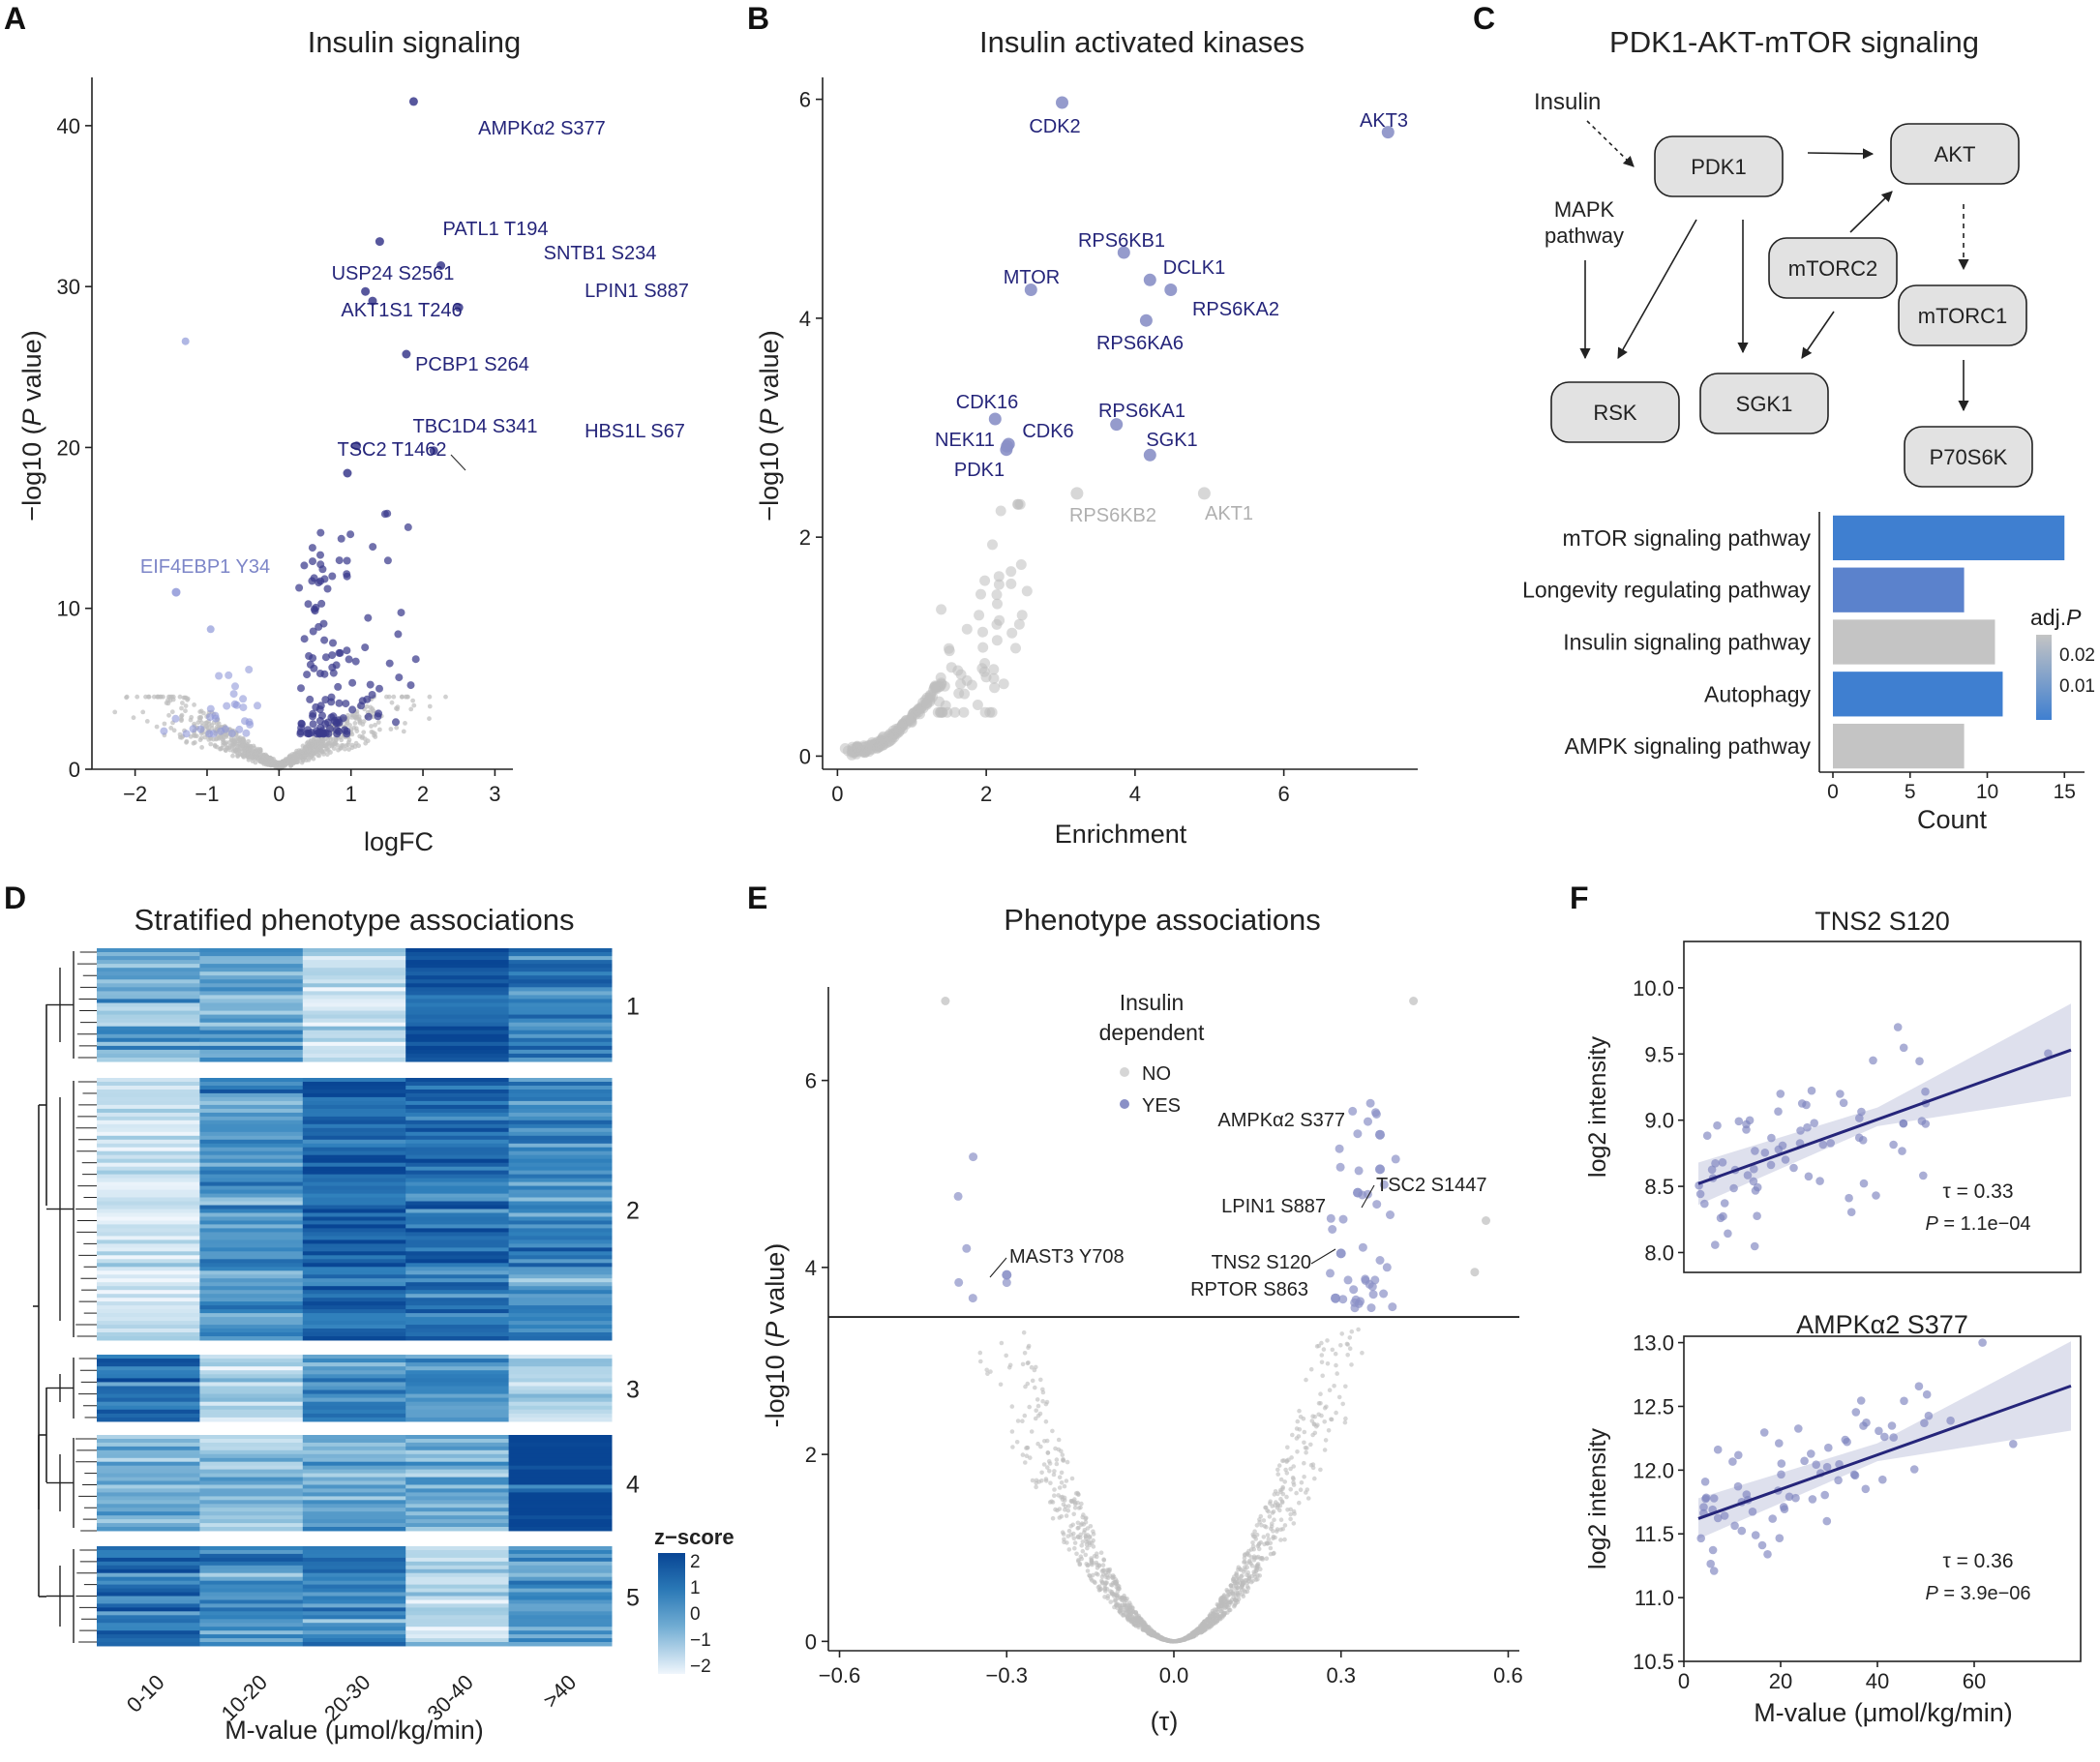  Describe the element at coordinates (1985, 1593) in the screenshot. I see `ampk-p-value-part-1: = 3.9e−06` at that location.